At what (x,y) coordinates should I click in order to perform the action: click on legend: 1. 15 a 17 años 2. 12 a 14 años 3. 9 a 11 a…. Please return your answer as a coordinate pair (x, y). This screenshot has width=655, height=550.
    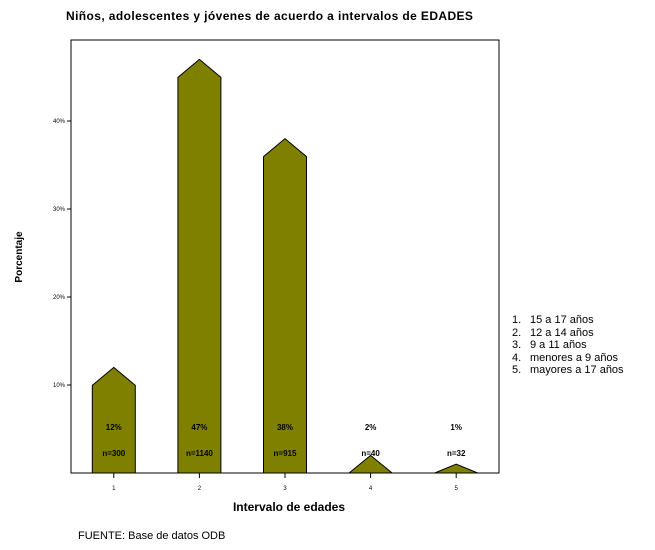
    Looking at the image, I should click on (568, 345).